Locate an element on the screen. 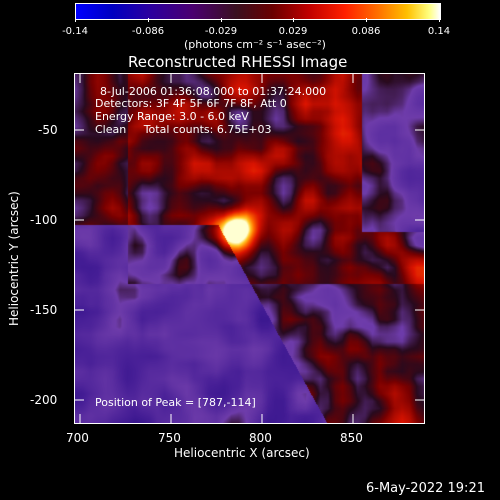  y-tick-label: -100 is located at coordinates (44, 220).